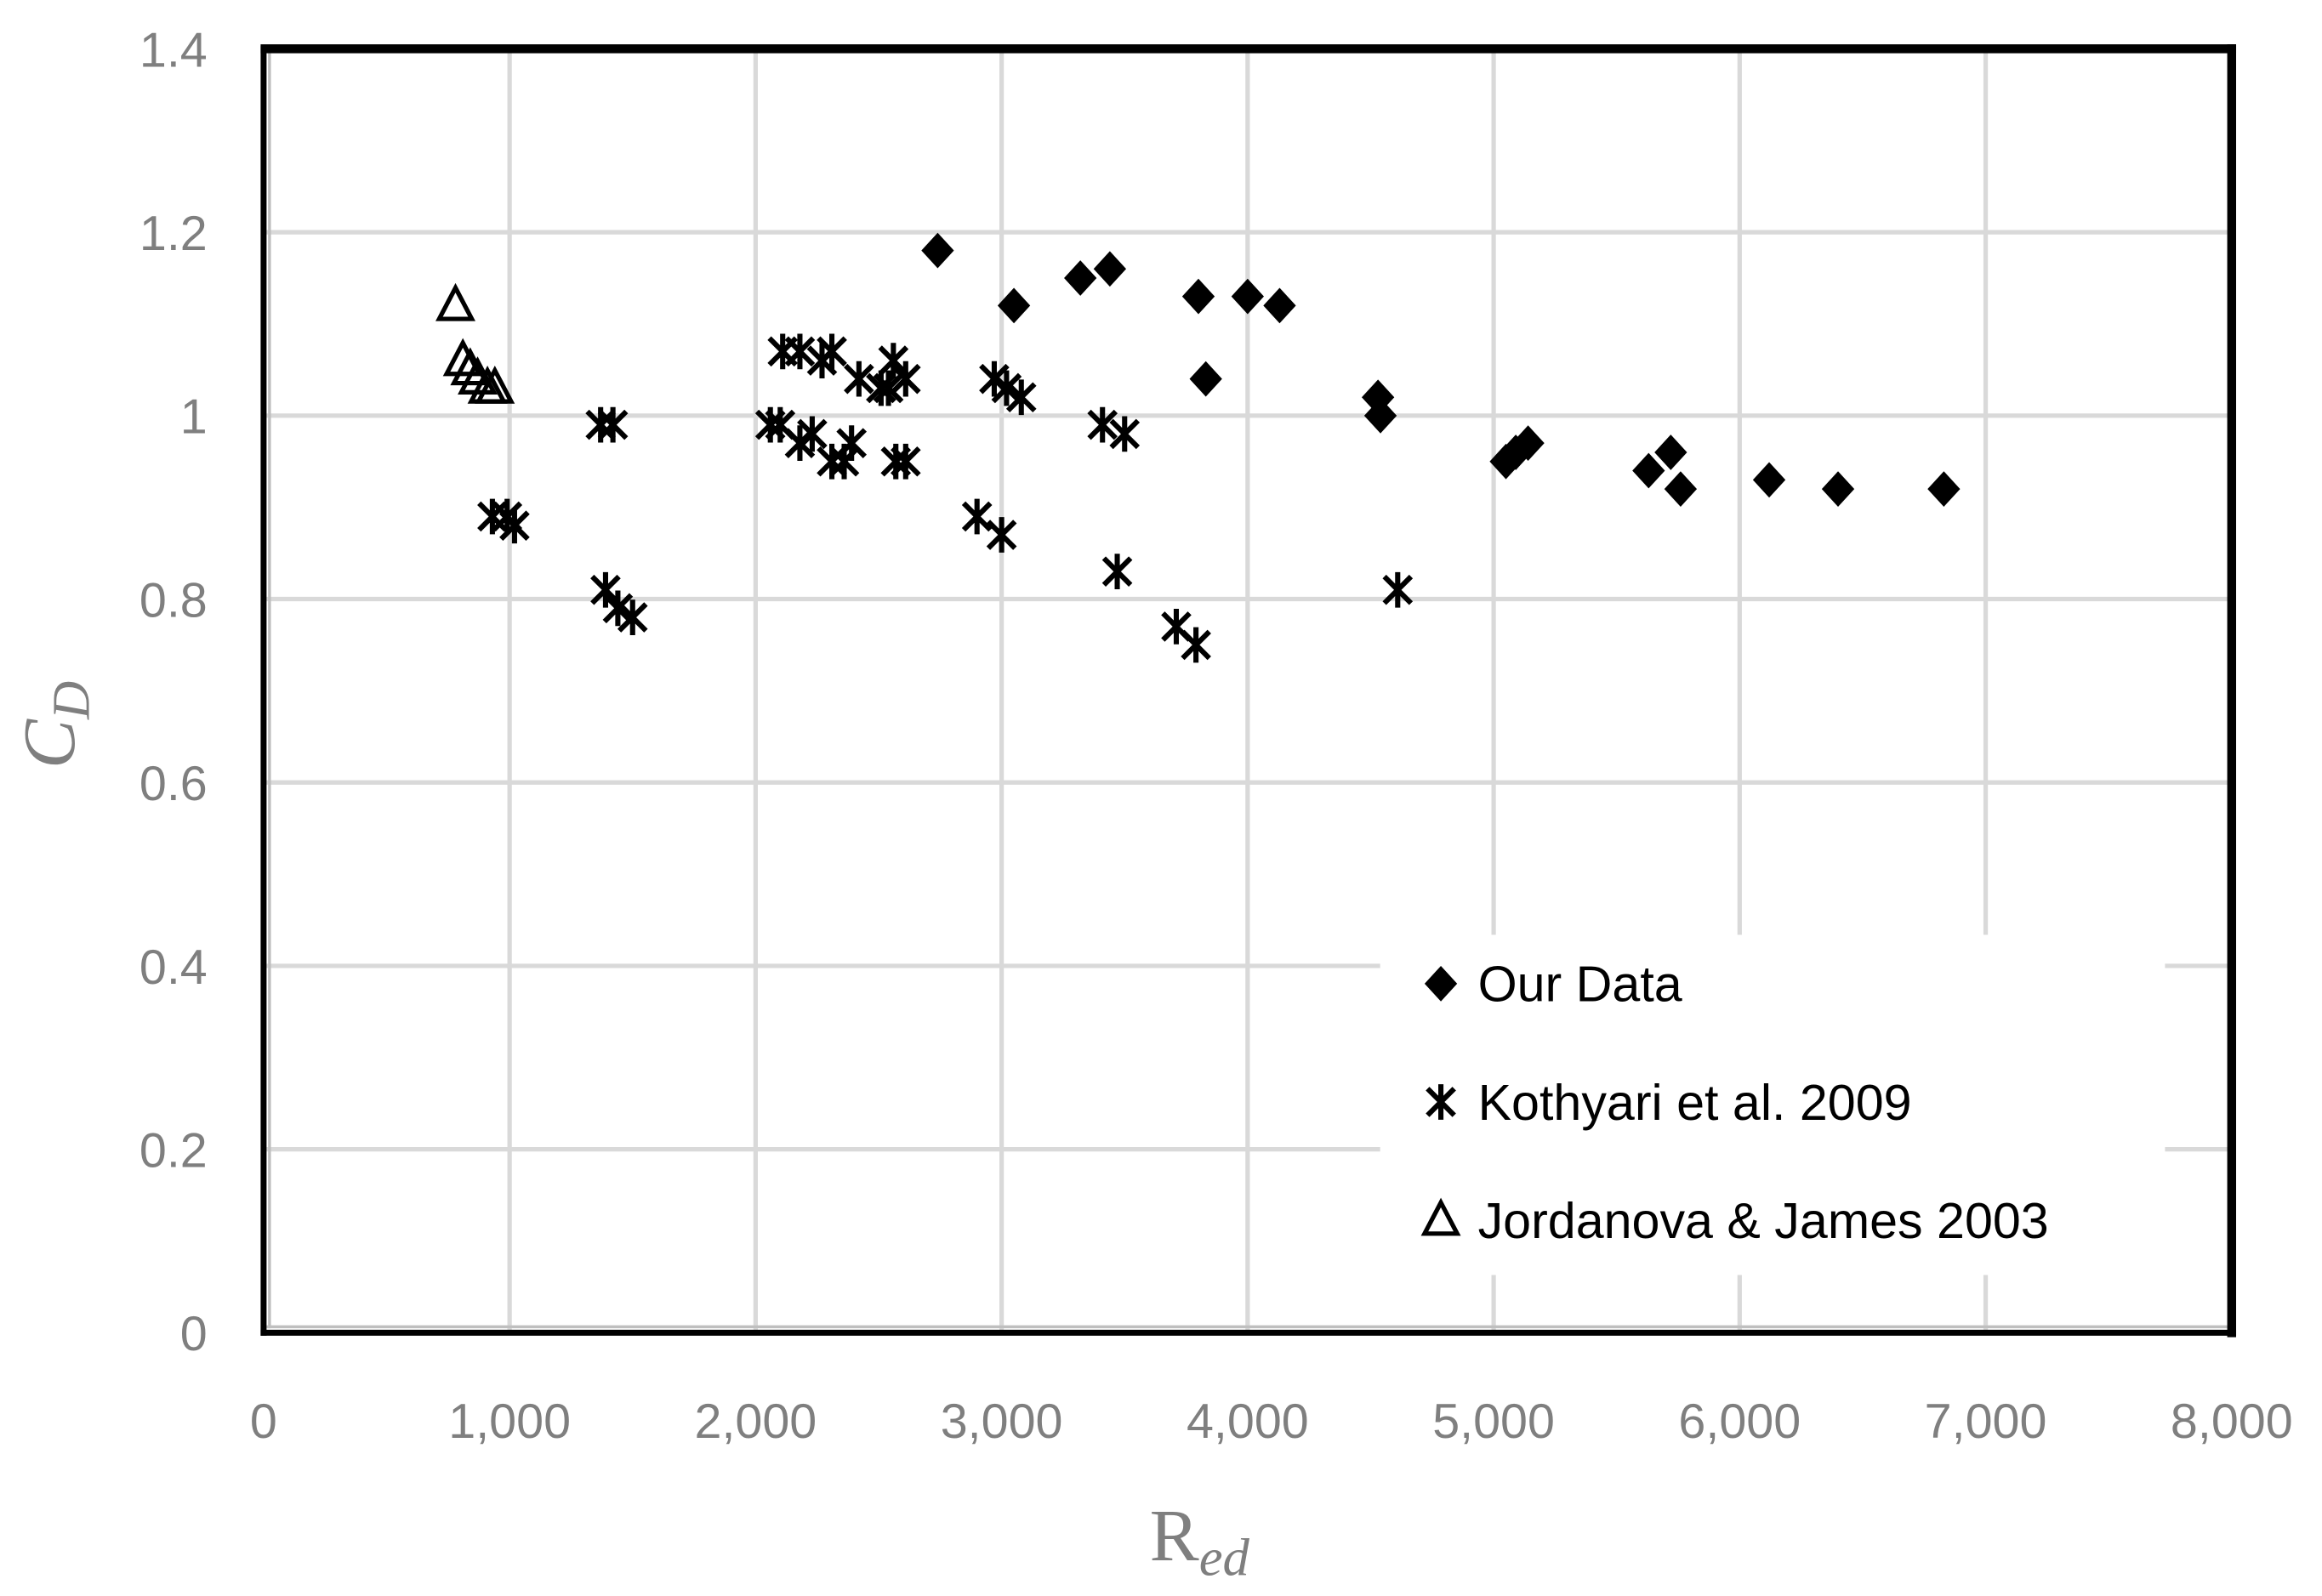 The width and height of the screenshot is (2322, 1596). What do you see at coordinates (49, 743) in the screenshot?
I see `y-axis-title-main: C` at bounding box center [49, 743].